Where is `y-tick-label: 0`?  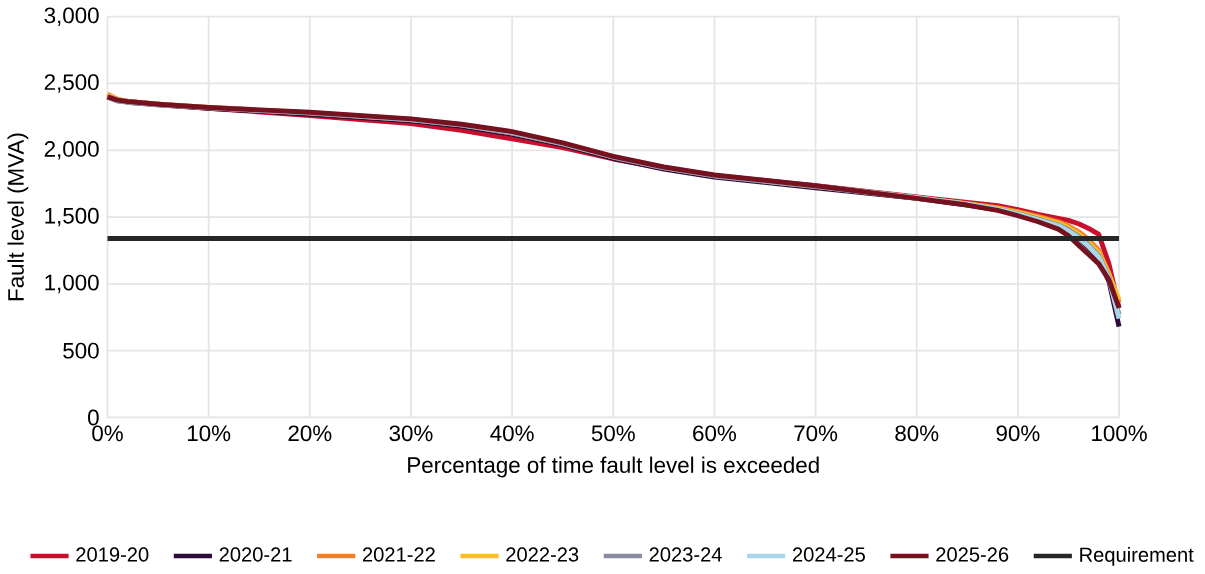 y-tick-label: 0 is located at coordinates (93, 417).